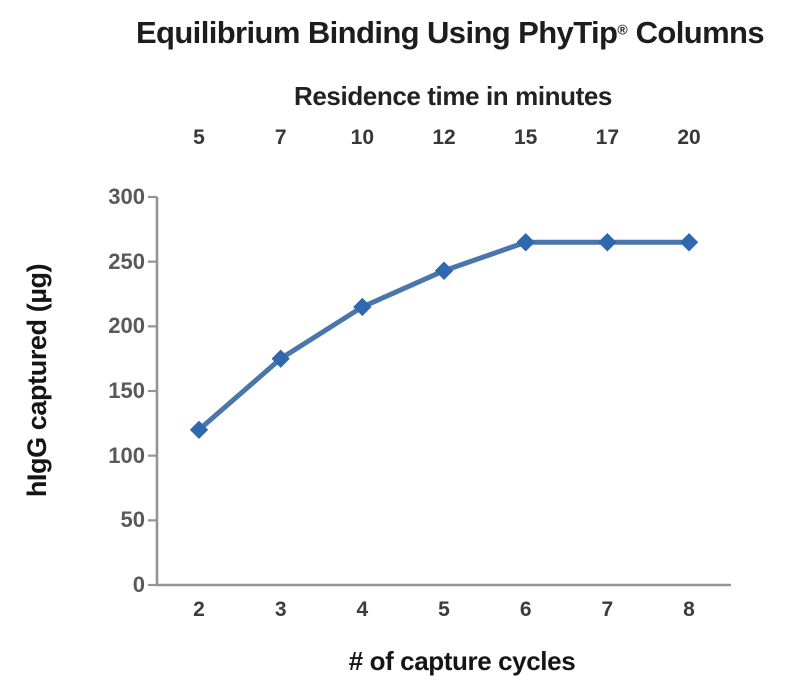  I want to click on x-axis-label: # of capture cycles, so click(462, 661).